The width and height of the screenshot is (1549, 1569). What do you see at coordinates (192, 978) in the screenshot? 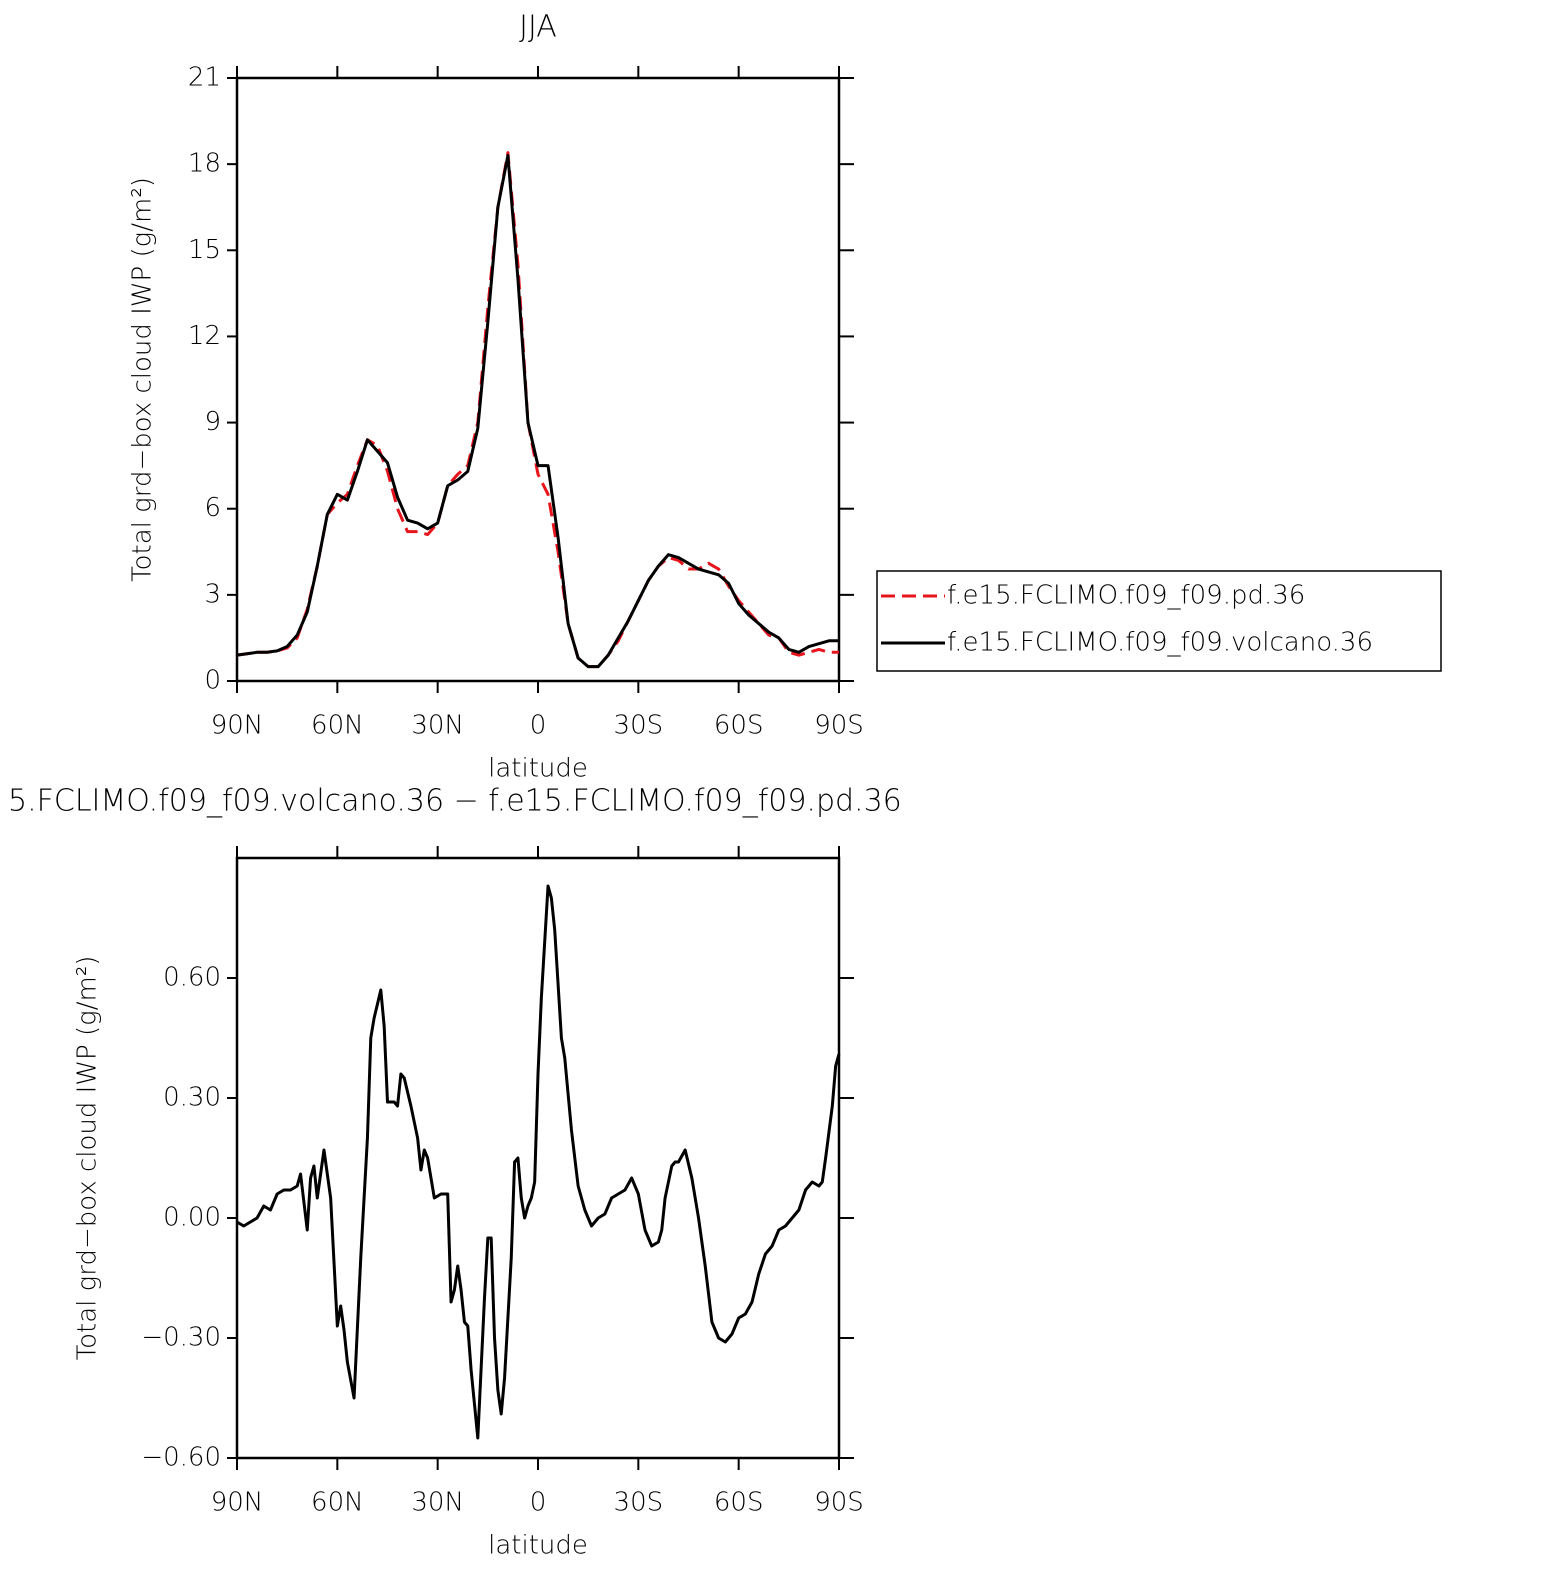
I see `y-tick-label: 0.60` at bounding box center [192, 978].